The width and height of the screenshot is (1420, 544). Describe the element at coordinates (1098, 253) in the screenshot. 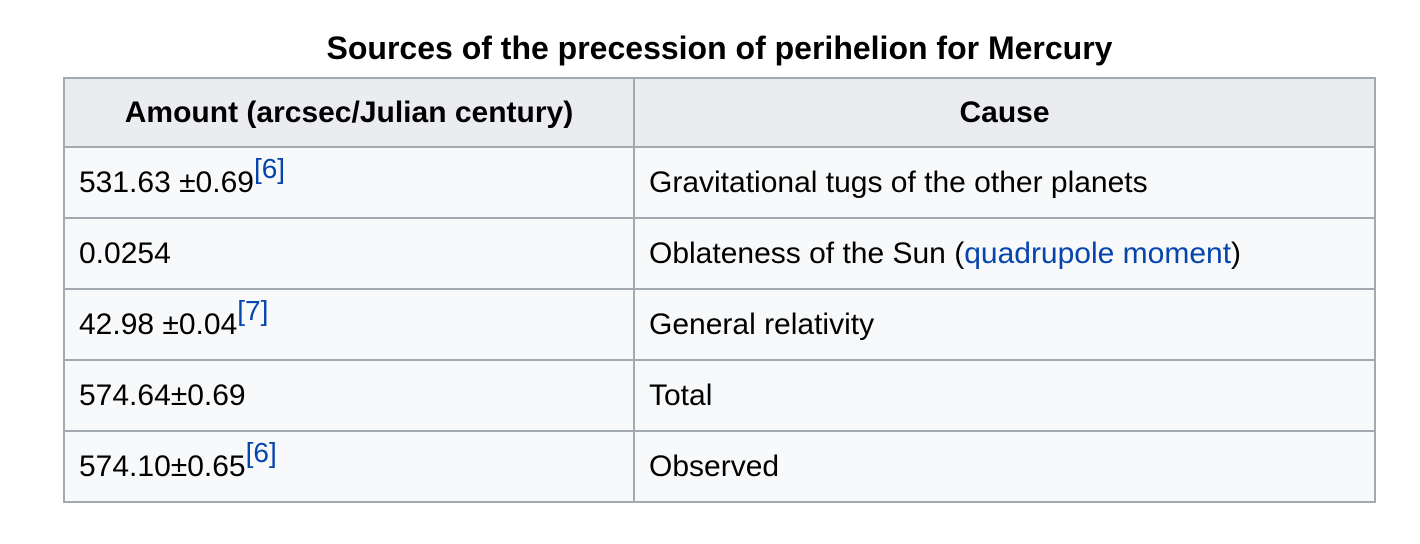

I see `link: quadrupole moment` at that location.